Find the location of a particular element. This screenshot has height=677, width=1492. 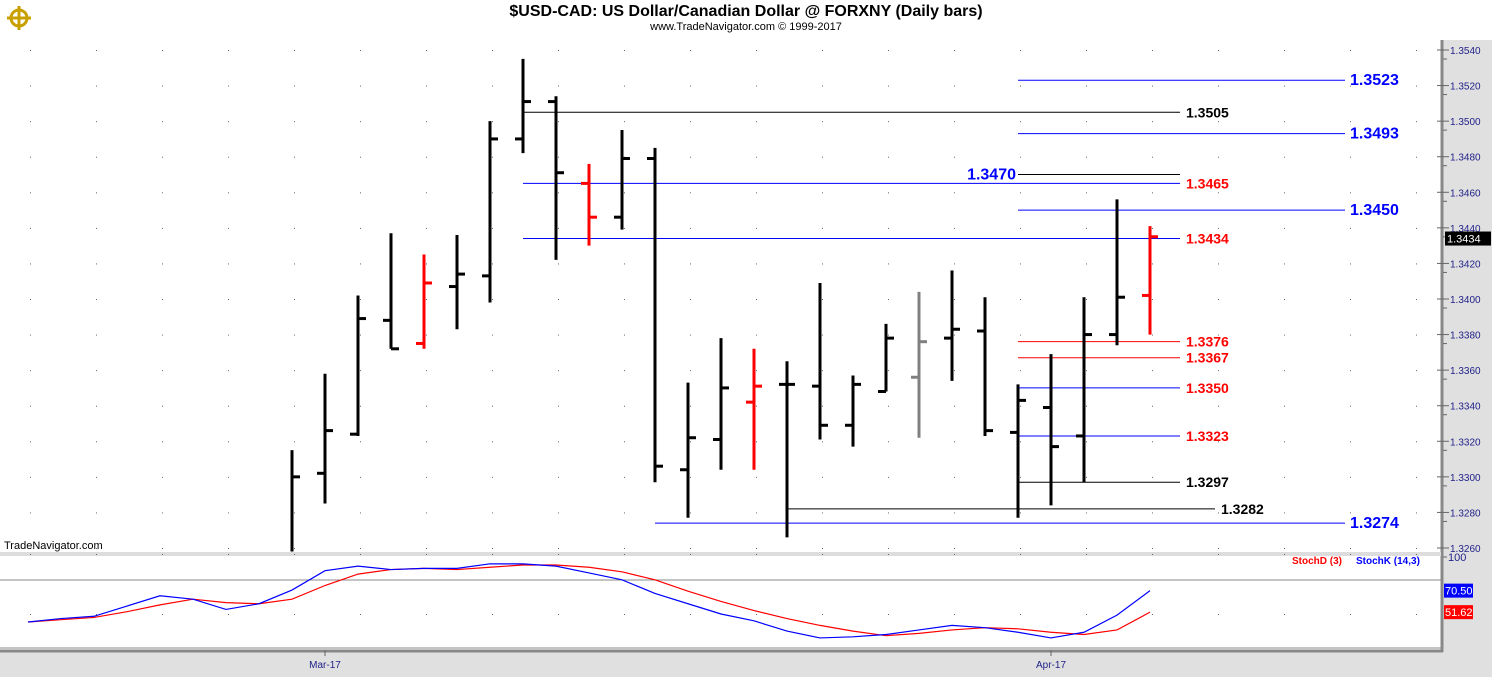

price-axis-background is located at coordinates (1466, 358).